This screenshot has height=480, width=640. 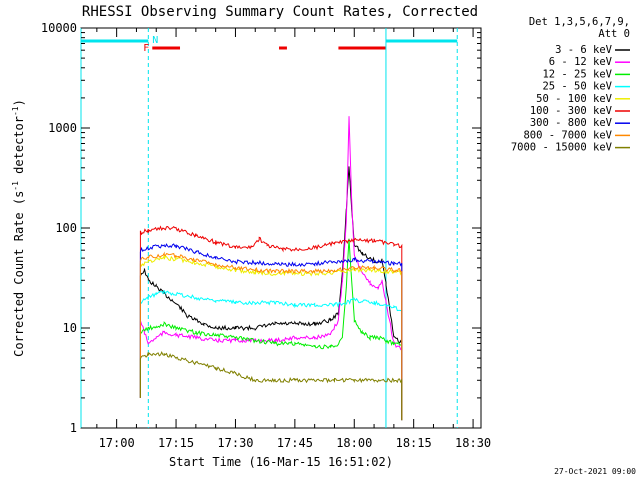 What do you see at coordinates (414, 443) in the screenshot?
I see `x-tick-label: 18:15` at bounding box center [414, 443].